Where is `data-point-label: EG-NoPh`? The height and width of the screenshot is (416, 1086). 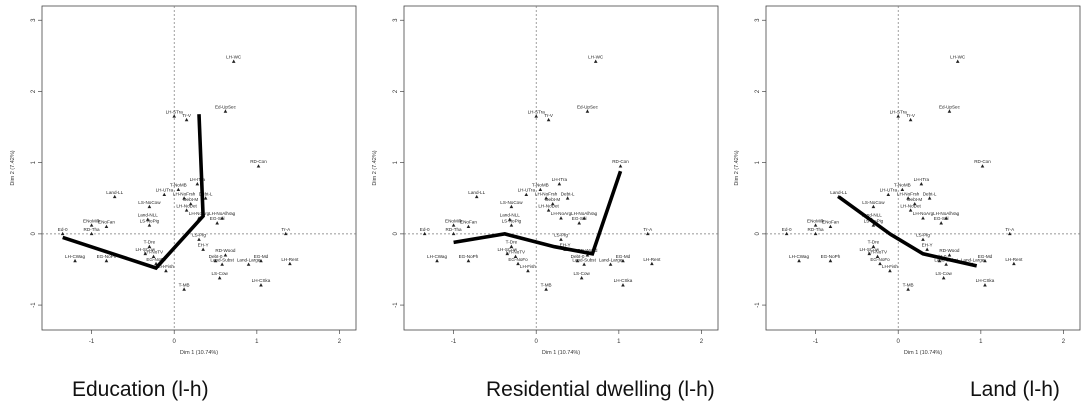 data-point-label: EG-NoPh is located at coordinates (469, 256).